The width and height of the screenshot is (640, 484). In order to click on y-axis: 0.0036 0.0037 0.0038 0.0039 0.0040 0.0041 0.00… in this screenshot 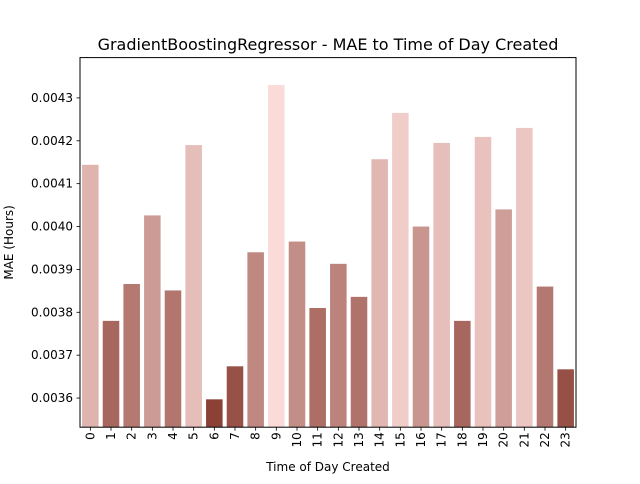, I will do `click(55, 248)`.